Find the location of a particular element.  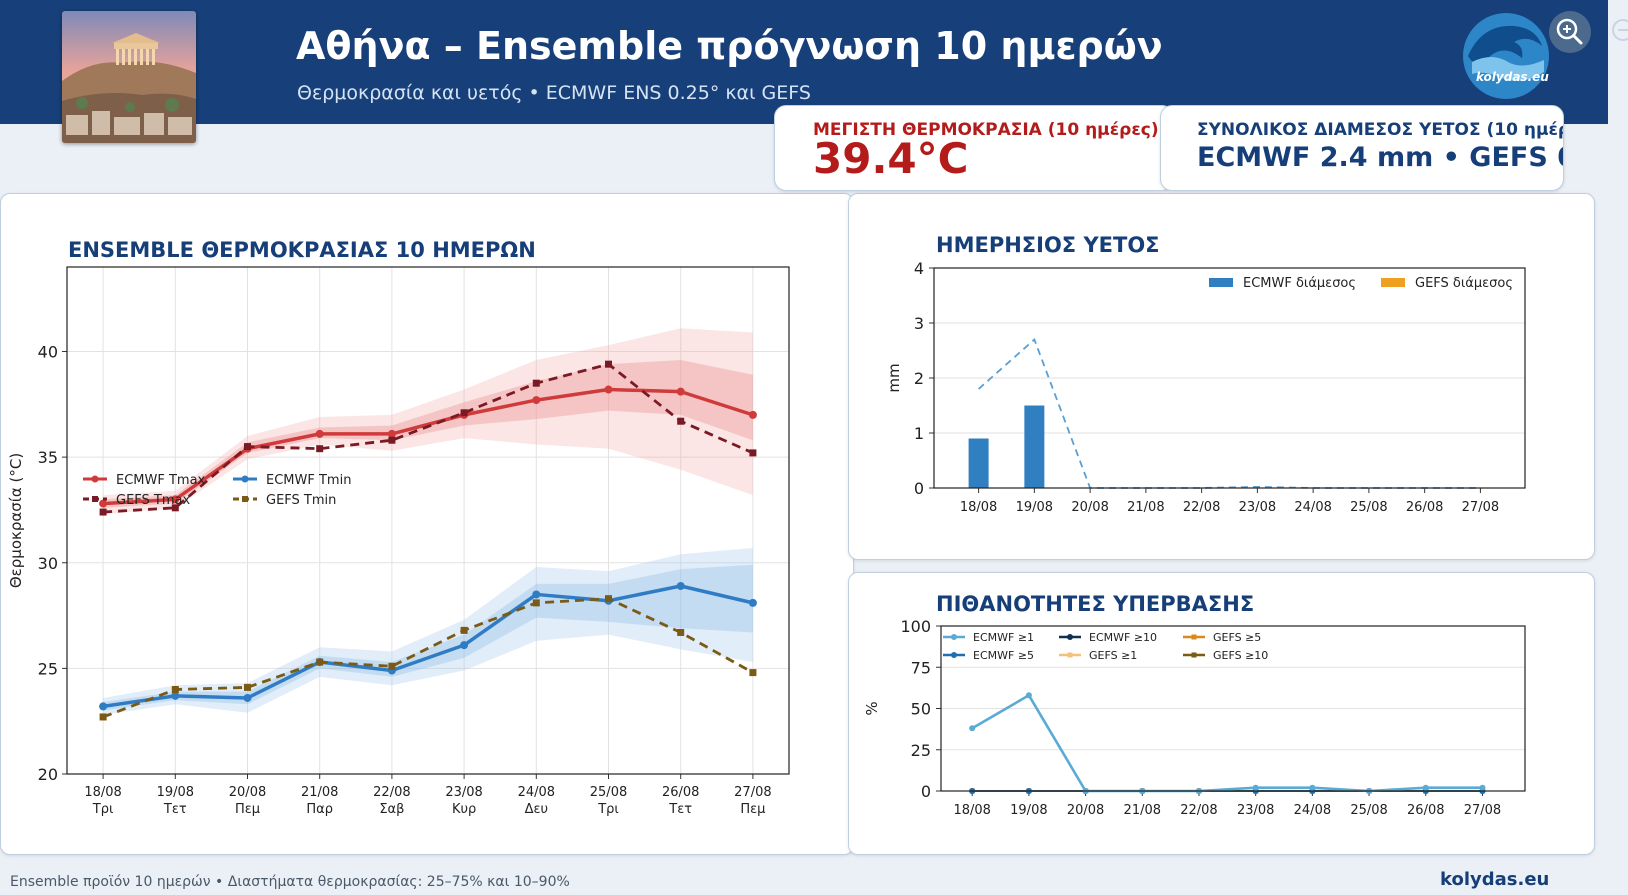

legend-label: GEFS ≥1 is located at coordinates (1113, 655).